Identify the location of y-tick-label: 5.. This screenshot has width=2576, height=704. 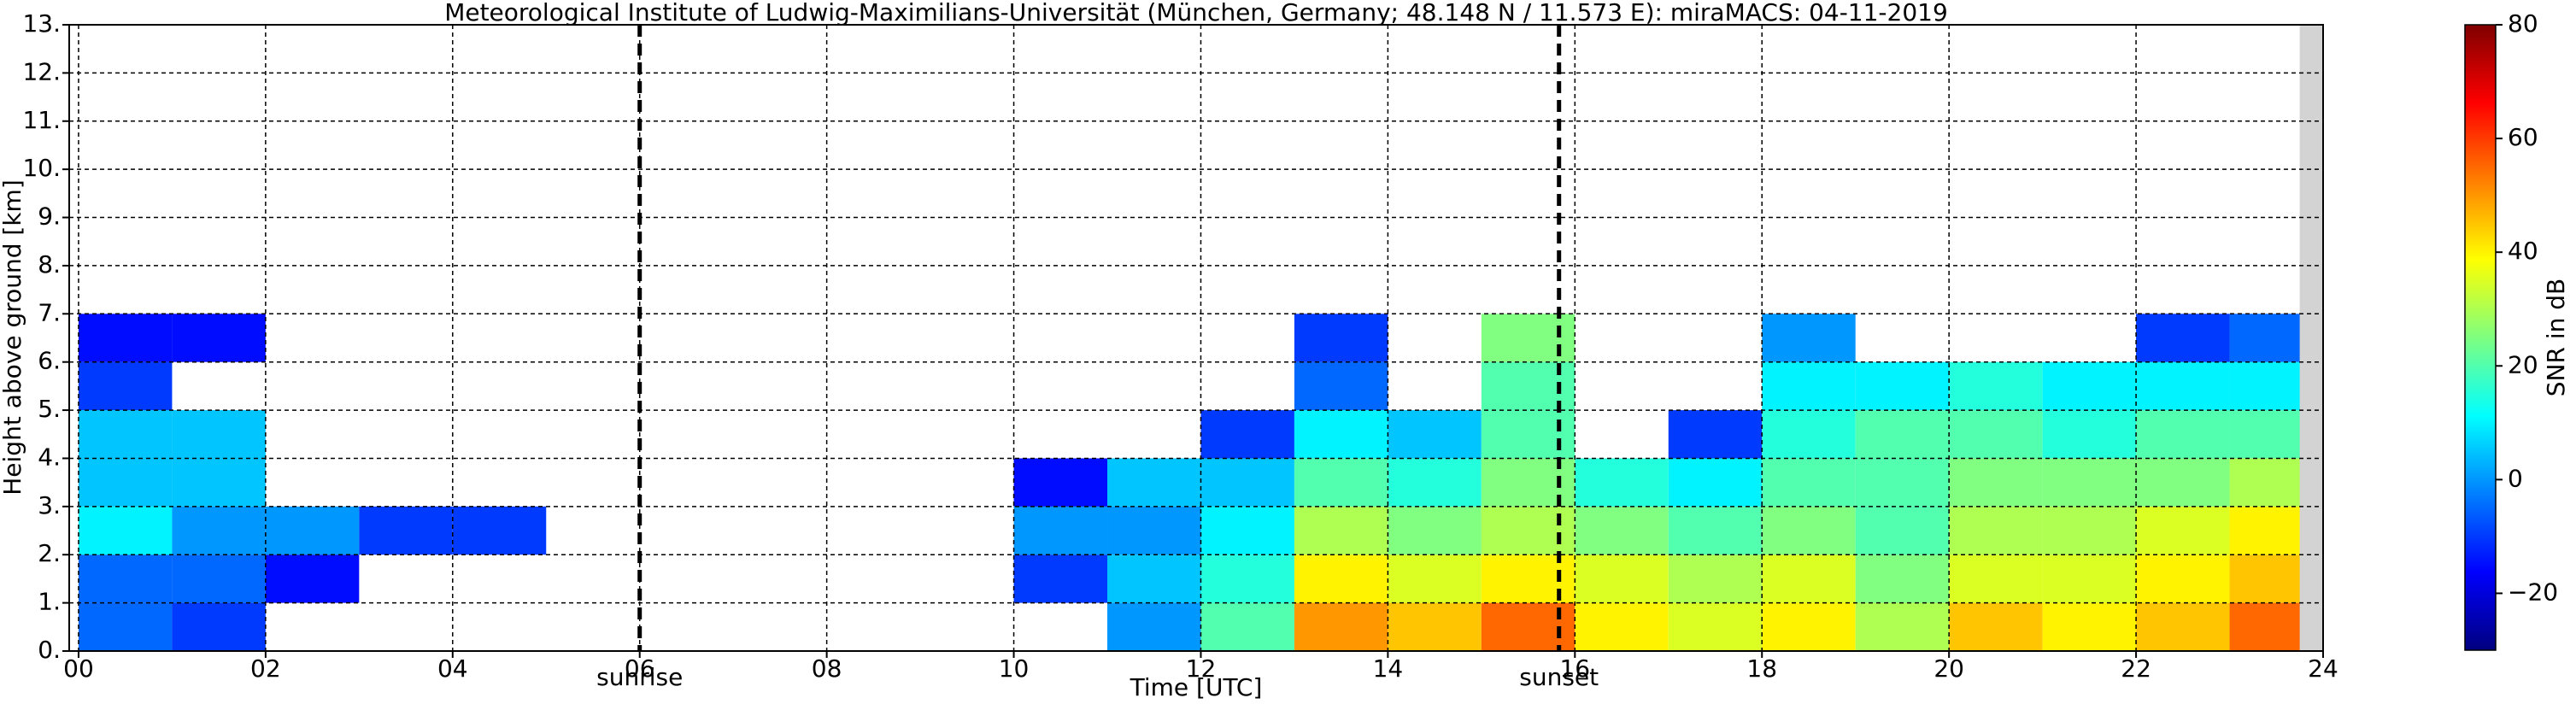
(49, 409).